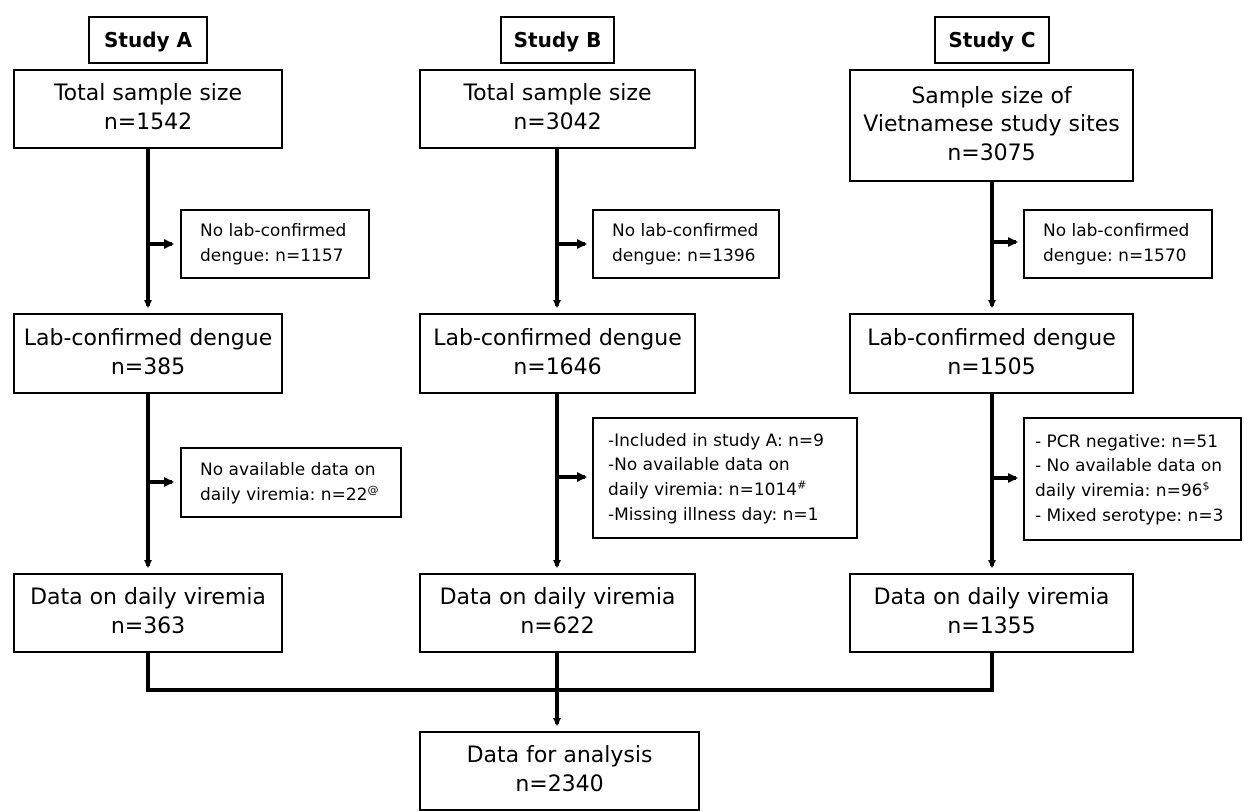 The width and height of the screenshot is (1244, 811). Describe the element at coordinates (273, 231) in the screenshot. I see `study-a-excl1-line1: No lab-confirmed` at that location.